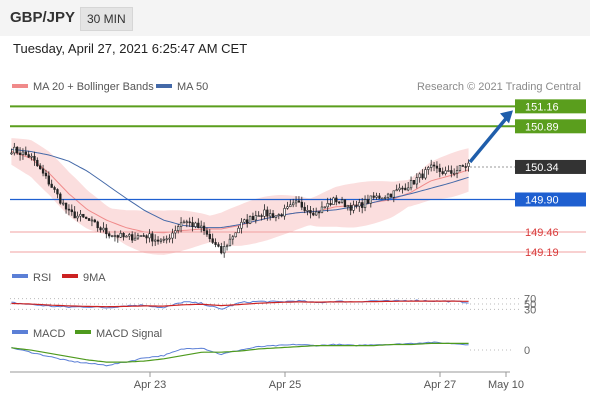 The image size is (590, 400). What do you see at coordinates (295, 18) in the screenshot?
I see `chart-header: GBP/JPY 30 MIN` at bounding box center [295, 18].